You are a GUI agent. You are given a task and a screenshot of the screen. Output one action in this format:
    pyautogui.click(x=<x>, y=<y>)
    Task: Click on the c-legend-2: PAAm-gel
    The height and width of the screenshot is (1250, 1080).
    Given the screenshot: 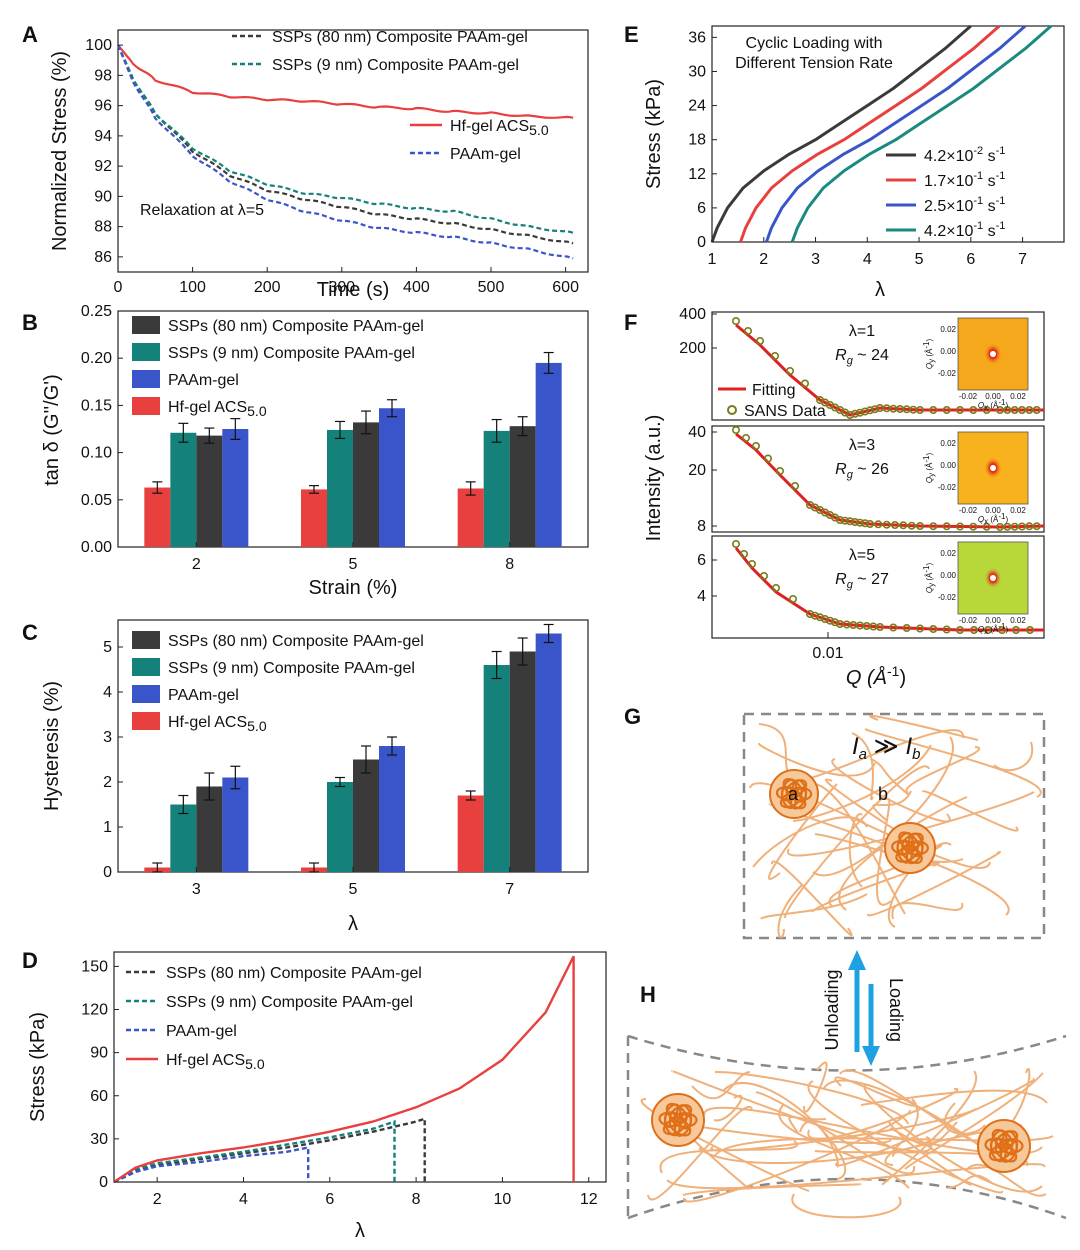 What is the action you would take?
    pyautogui.click(x=203, y=695)
    